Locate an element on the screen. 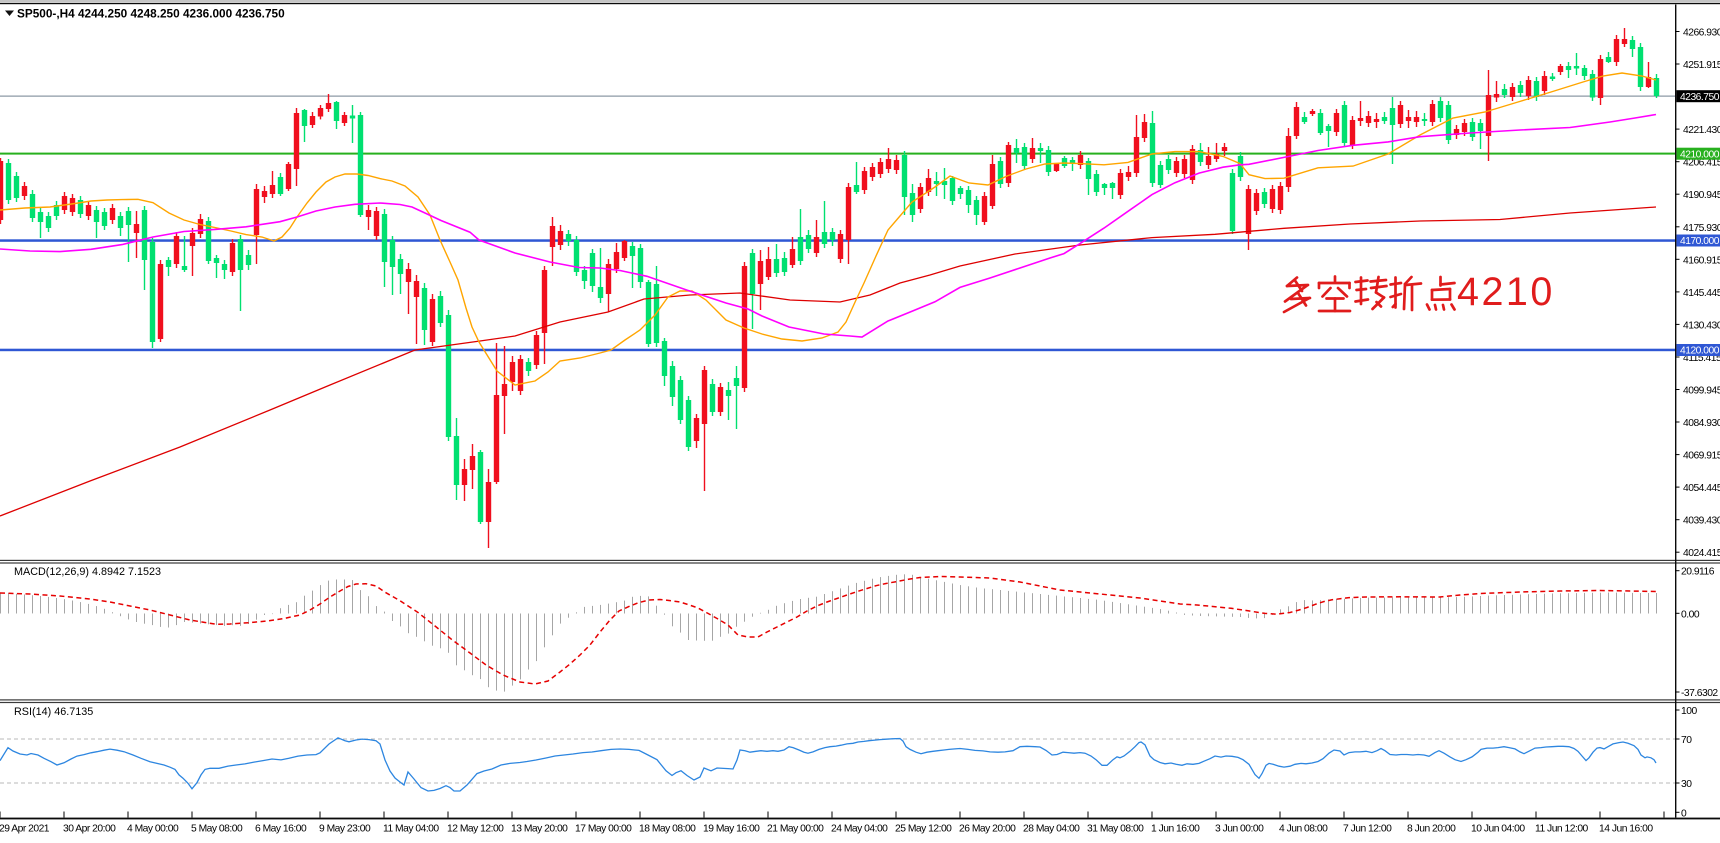  svg-text: 4210 is located at coordinates (1506, 292).